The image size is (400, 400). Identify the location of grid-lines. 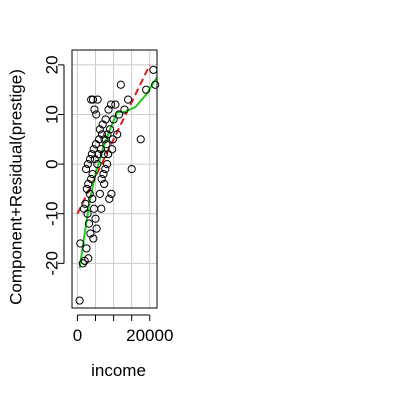
(114, 179).